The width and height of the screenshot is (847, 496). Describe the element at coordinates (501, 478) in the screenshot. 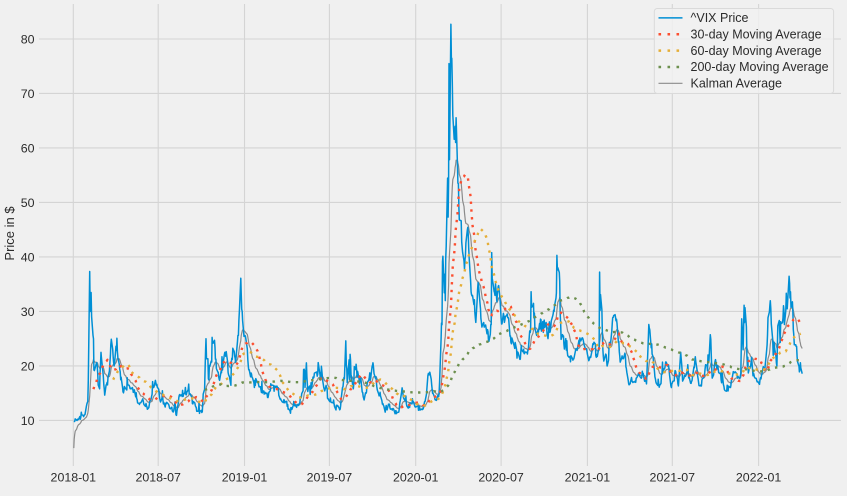

I see `svg-text: 2020-07` at that location.